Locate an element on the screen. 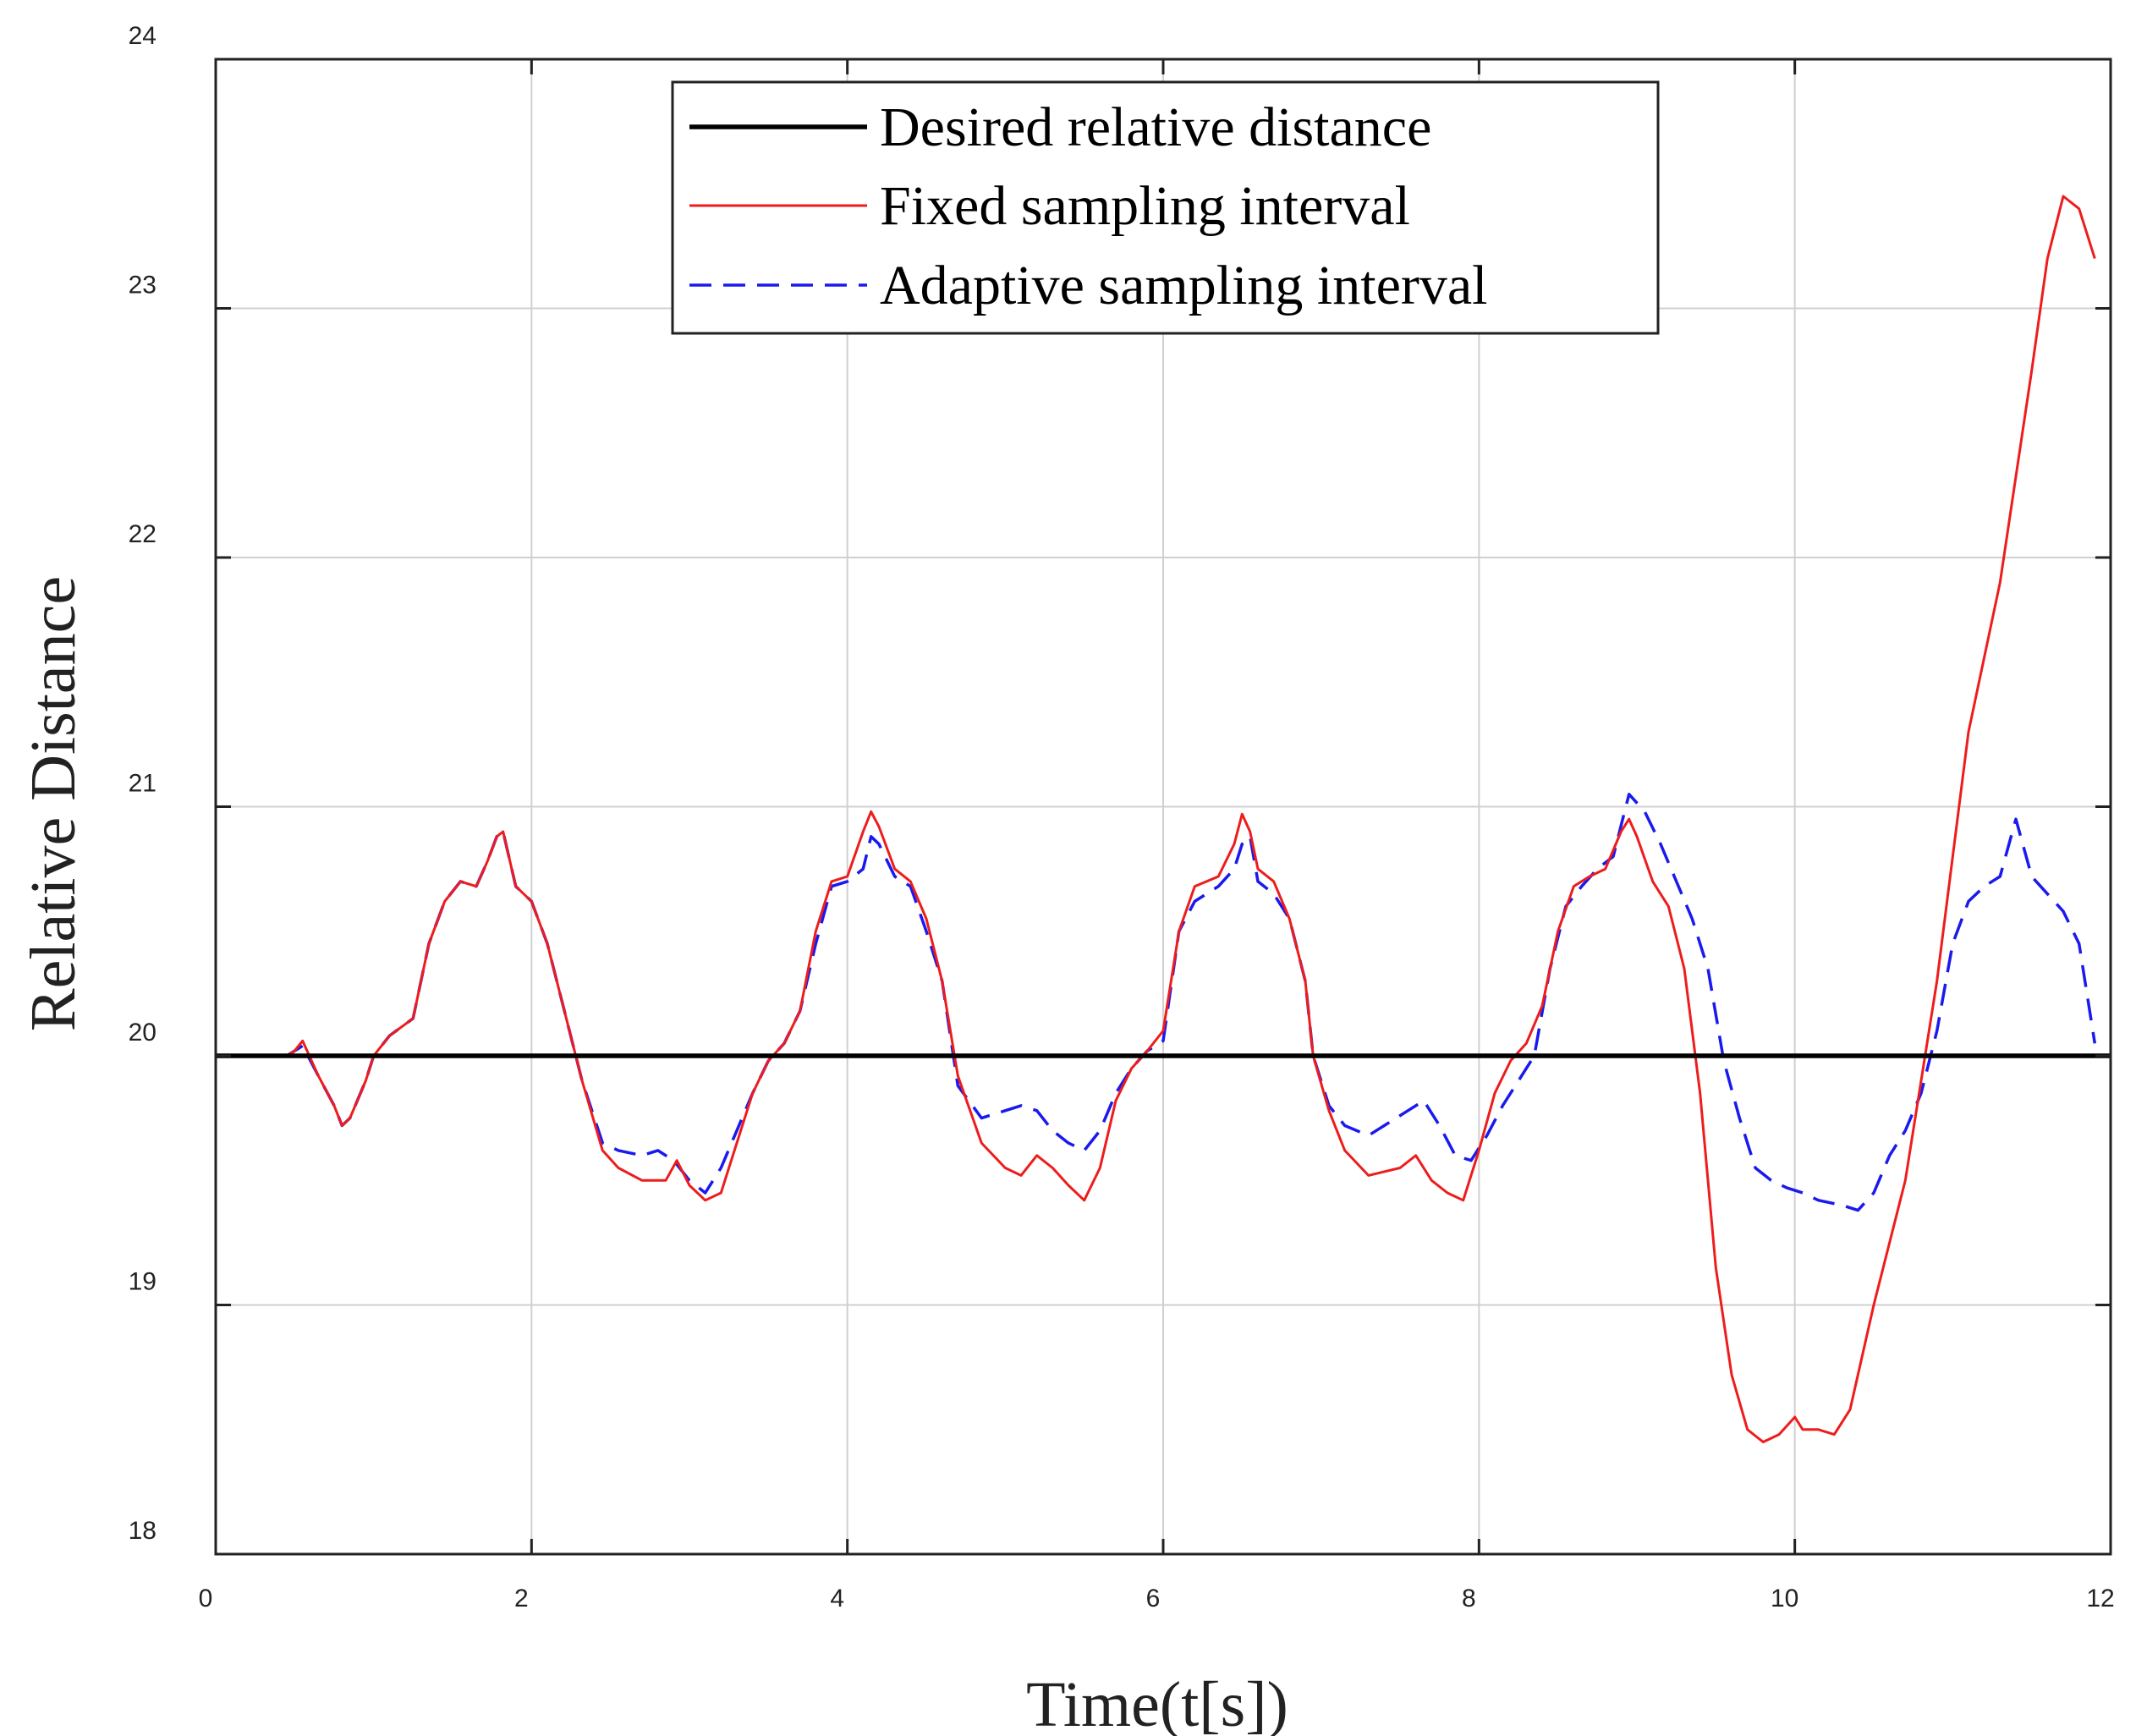  x-tick-label: 12 is located at coordinates (2100, 1598).